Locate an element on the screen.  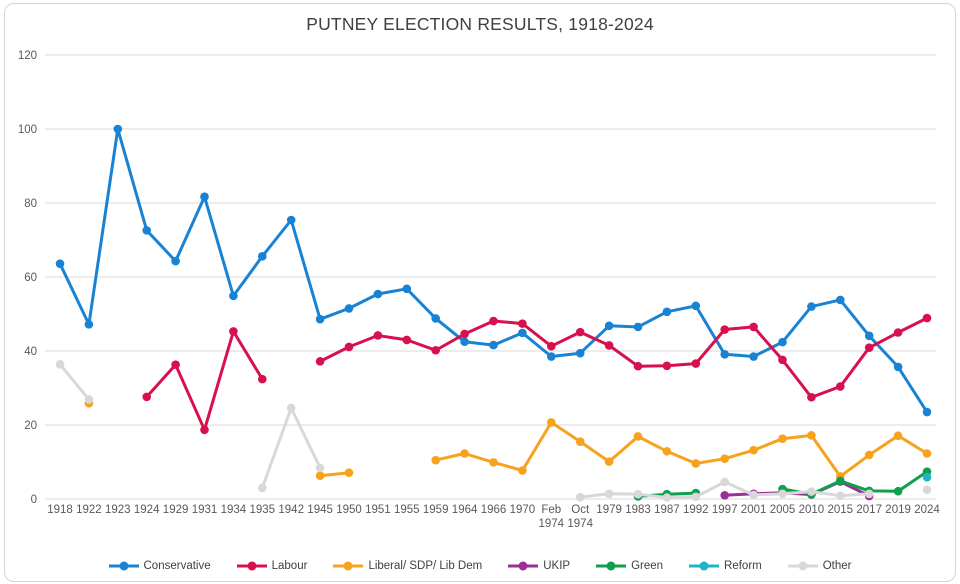
x-axis-label: 2005 is located at coordinates (783, 510).